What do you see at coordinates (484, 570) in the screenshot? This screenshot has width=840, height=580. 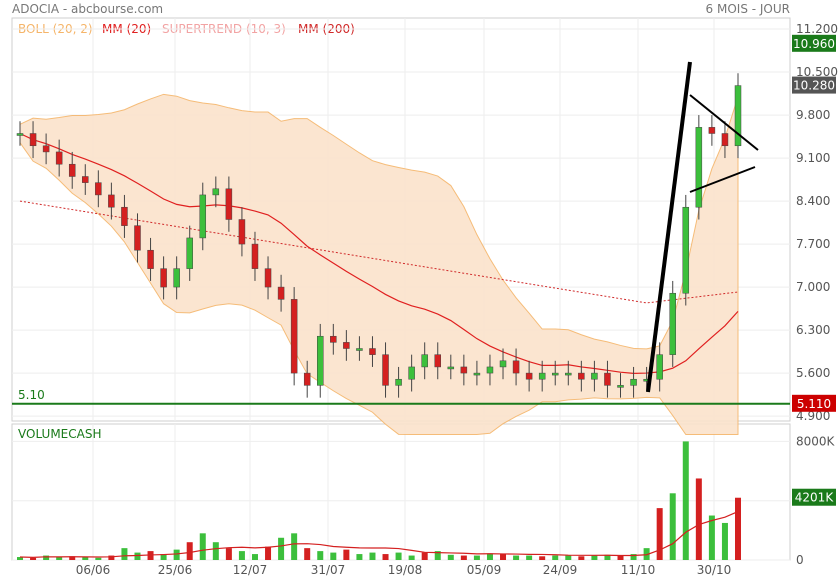 I see `x-tick-label: 05/09` at bounding box center [484, 570].